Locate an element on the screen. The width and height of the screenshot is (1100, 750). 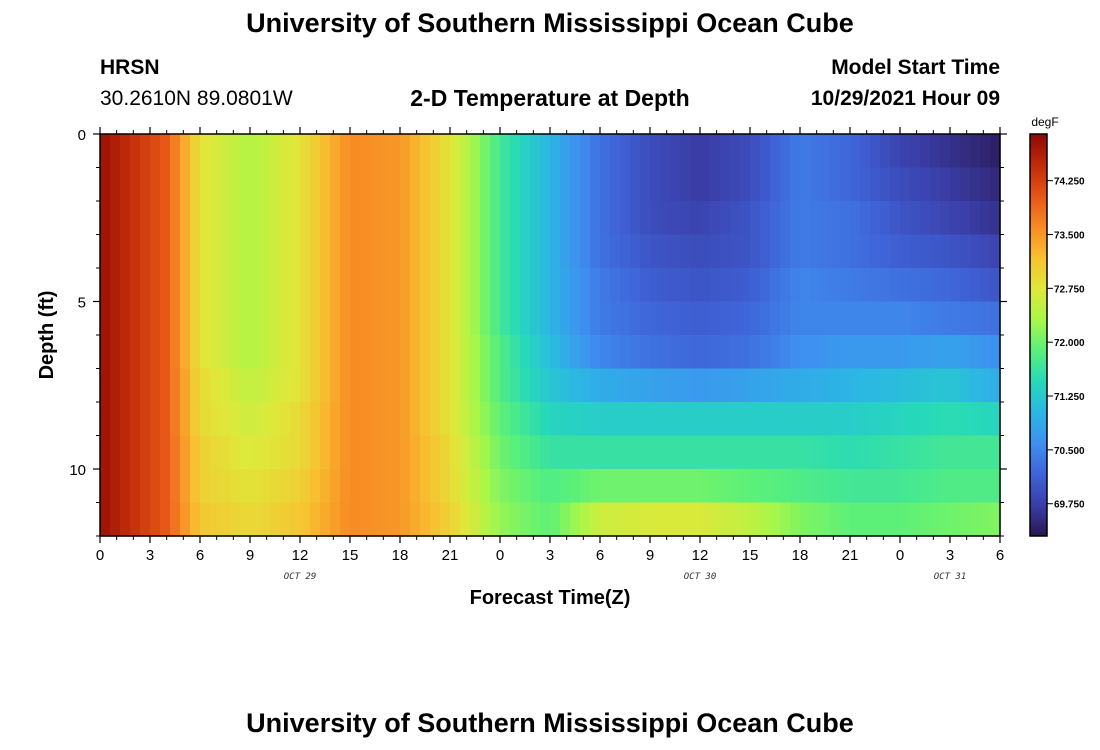
colorbar-tick-label: 73.500 is located at coordinates (1069, 236).